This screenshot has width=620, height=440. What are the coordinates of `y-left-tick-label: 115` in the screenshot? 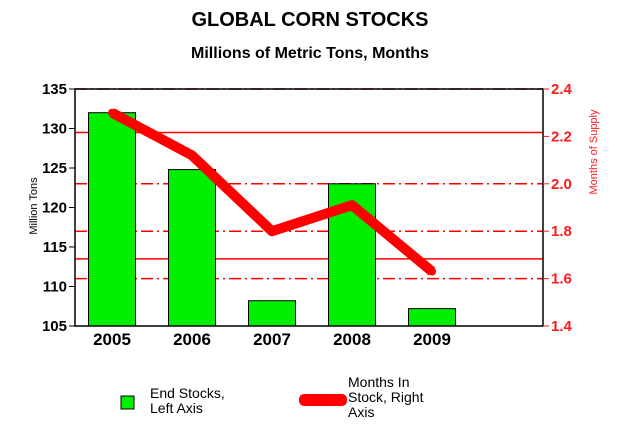 It's located at (55, 247).